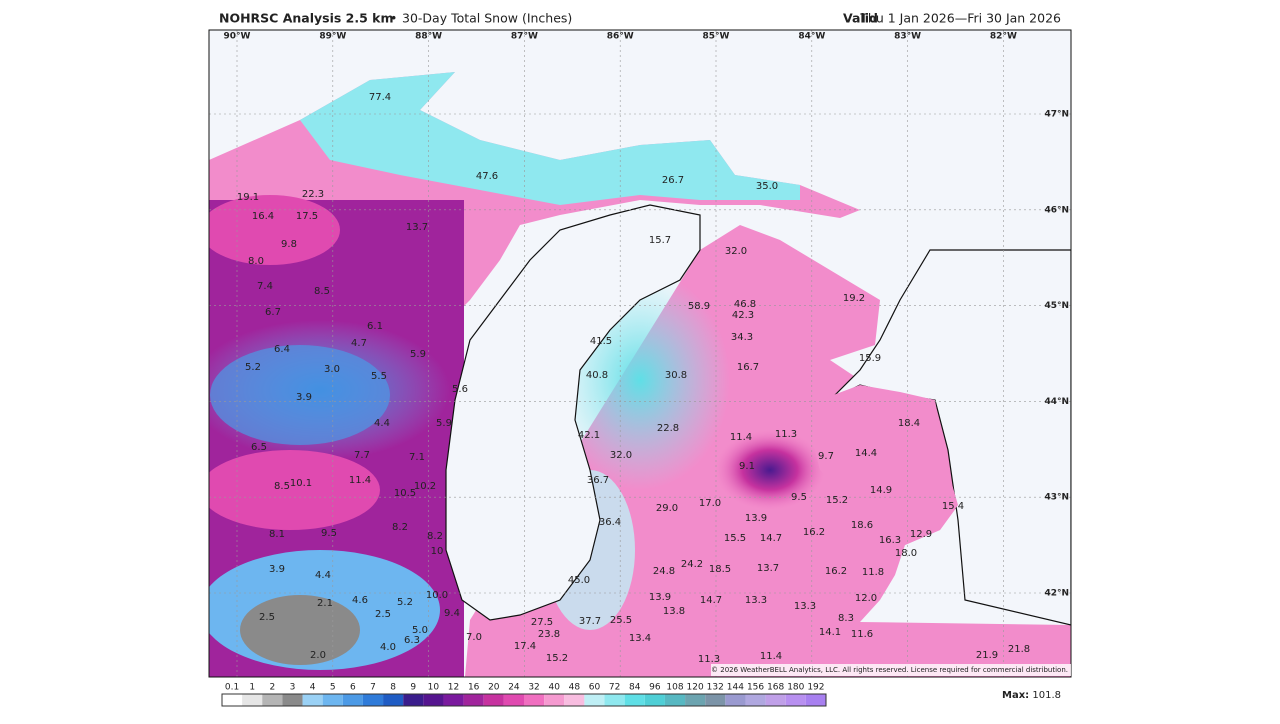 This screenshot has width=1280, height=724. I want to click on station-value: 4.0, so click(388, 647).